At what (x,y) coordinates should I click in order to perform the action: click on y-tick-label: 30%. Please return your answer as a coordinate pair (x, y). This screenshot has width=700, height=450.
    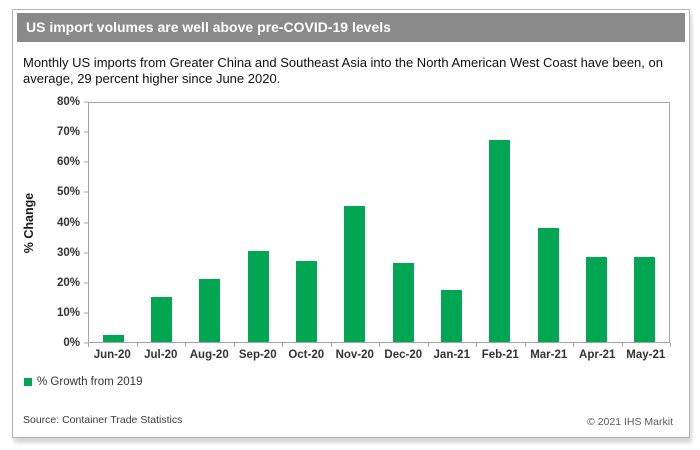
    Looking at the image, I should click on (68, 252).